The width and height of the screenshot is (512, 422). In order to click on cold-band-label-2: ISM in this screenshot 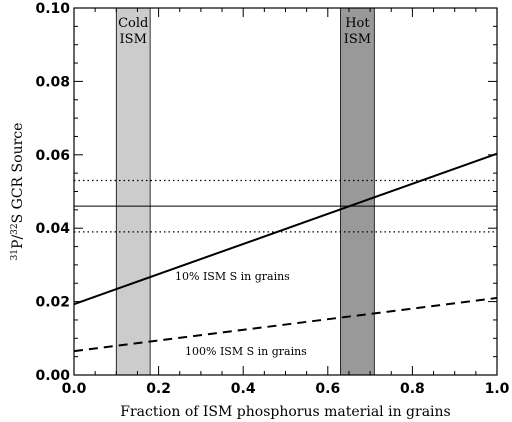, I will do `click(133, 39)`.